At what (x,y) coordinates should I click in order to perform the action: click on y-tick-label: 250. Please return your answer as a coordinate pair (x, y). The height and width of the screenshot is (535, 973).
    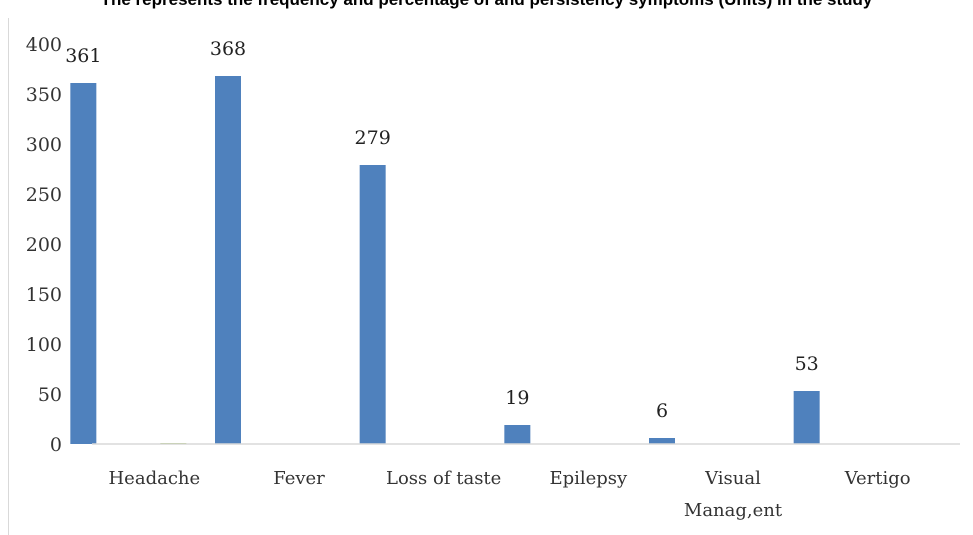
    Looking at the image, I should click on (44, 195).